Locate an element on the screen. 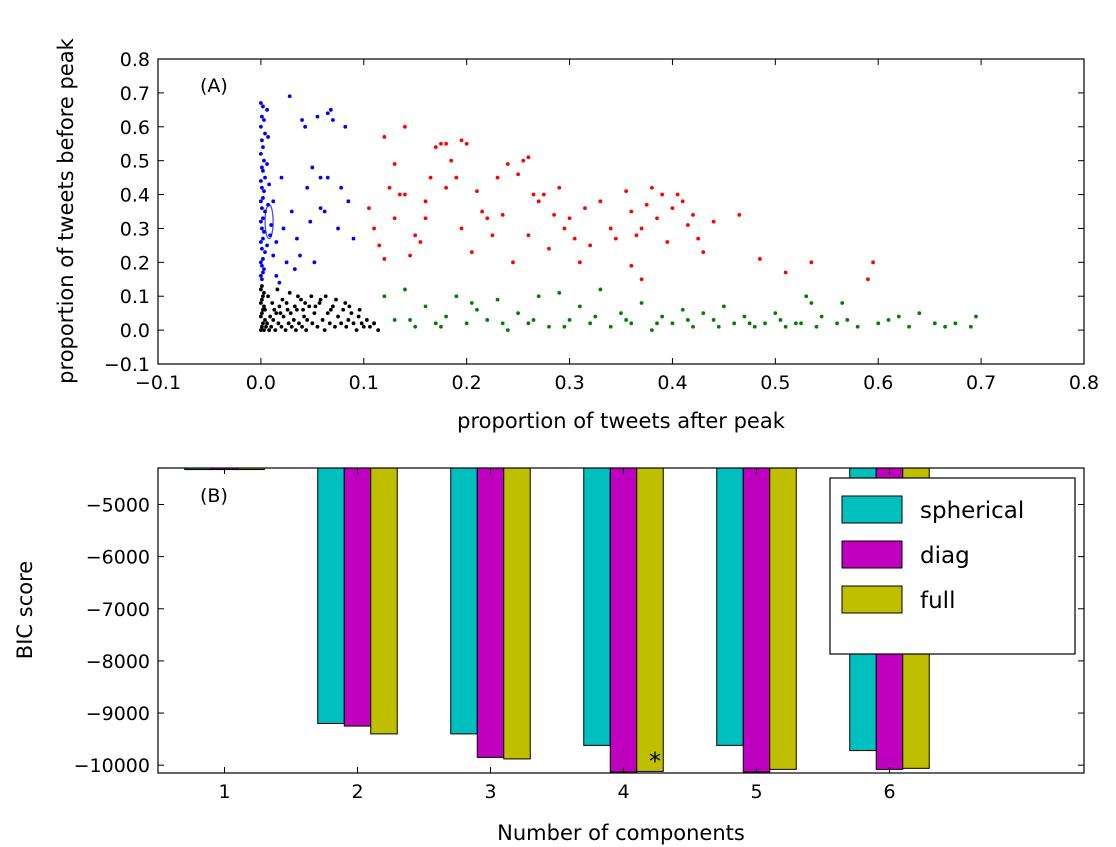  legend-label-diag: diag is located at coordinates (945, 556).